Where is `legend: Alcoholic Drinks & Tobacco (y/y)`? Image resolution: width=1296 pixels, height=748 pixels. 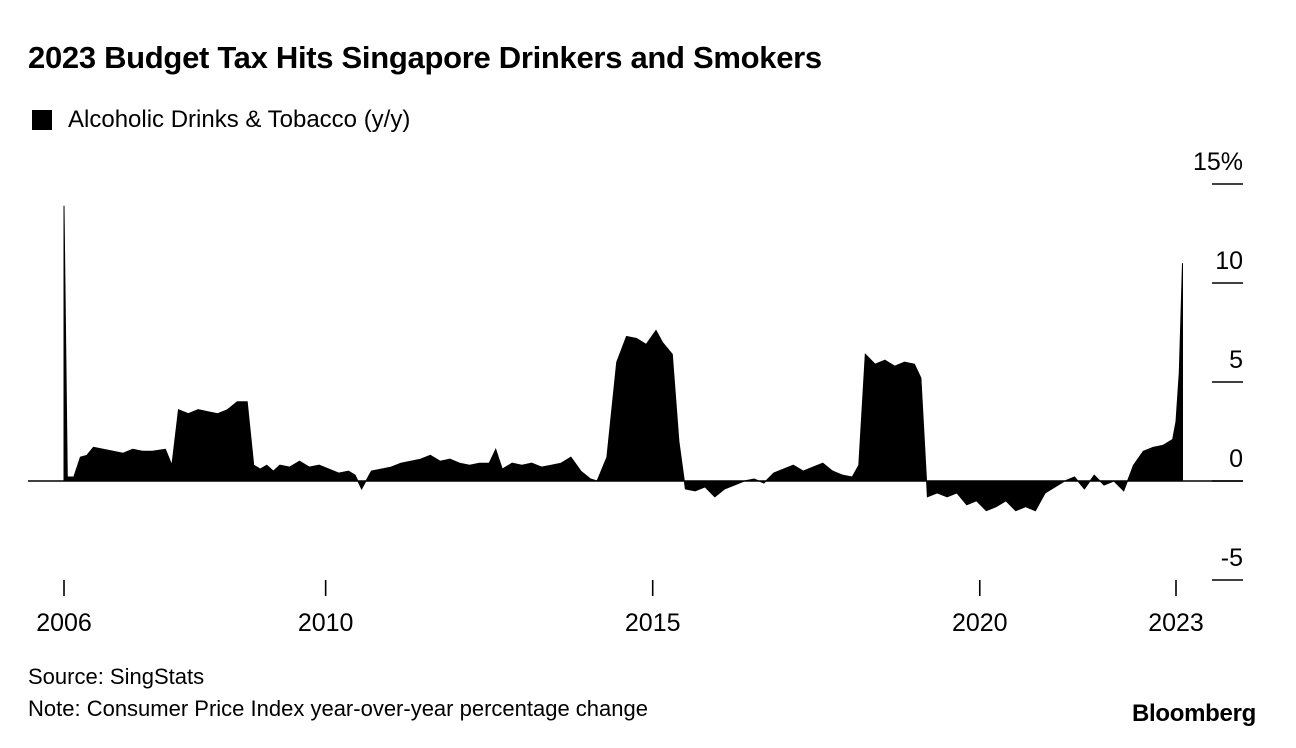
legend: Alcoholic Drinks & Tobacco (y/y) is located at coordinates (221, 120).